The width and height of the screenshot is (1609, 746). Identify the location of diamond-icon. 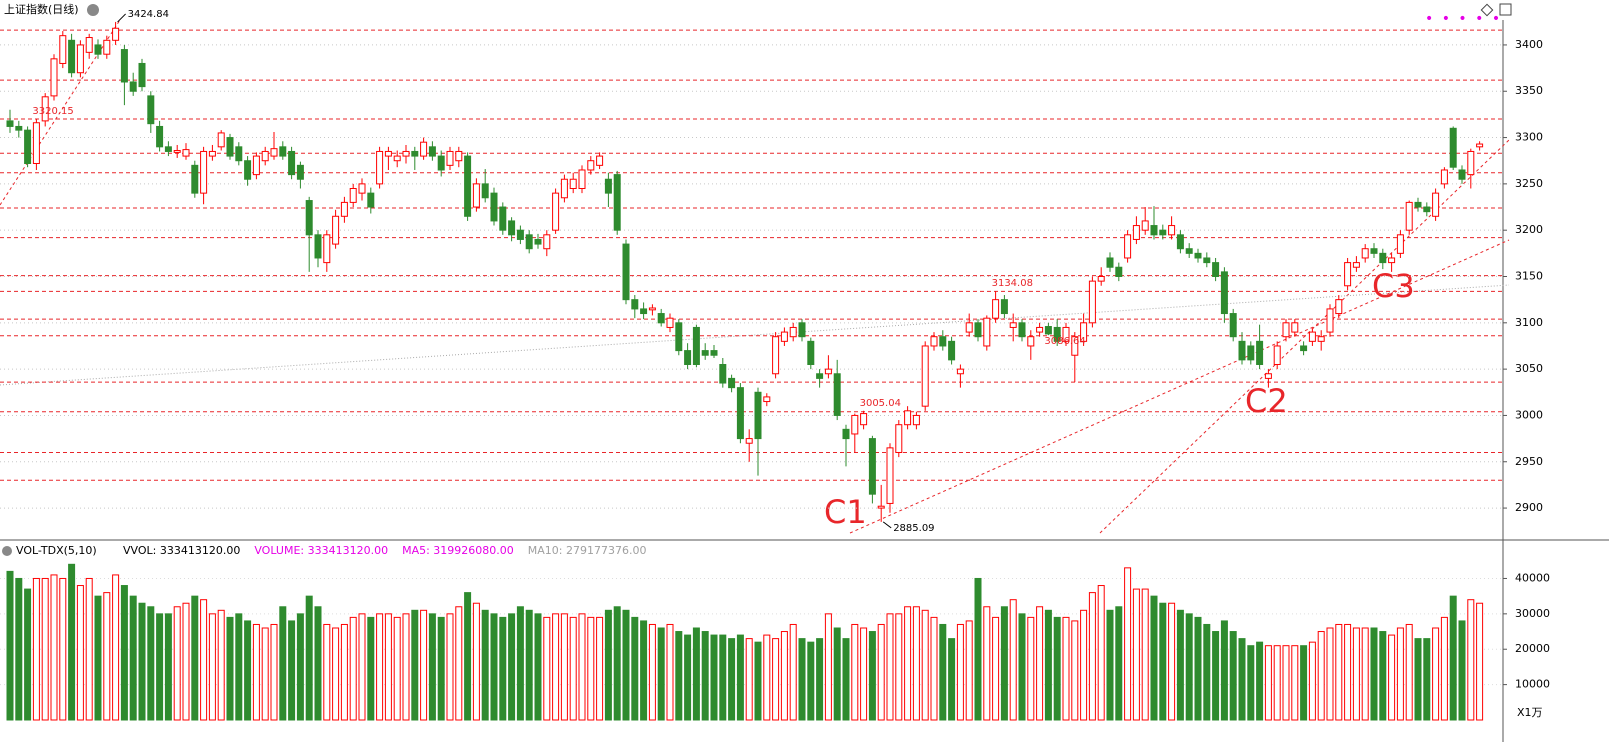
(1487, 10).